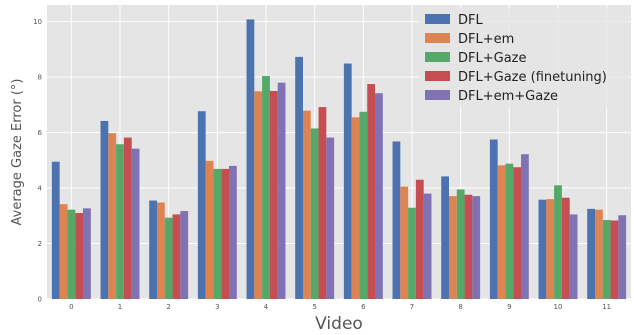 Image resolution: width=634 pixels, height=335 pixels. Describe the element at coordinates (168, 307) in the screenshot. I see `x-tick-label: 2` at that location.